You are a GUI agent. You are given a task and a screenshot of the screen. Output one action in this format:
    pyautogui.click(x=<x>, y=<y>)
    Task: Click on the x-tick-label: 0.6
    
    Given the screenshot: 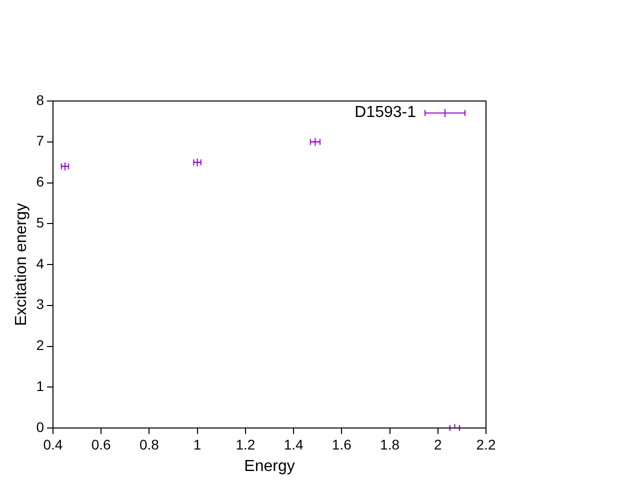 What is the action you would take?
    pyautogui.click(x=101, y=444)
    